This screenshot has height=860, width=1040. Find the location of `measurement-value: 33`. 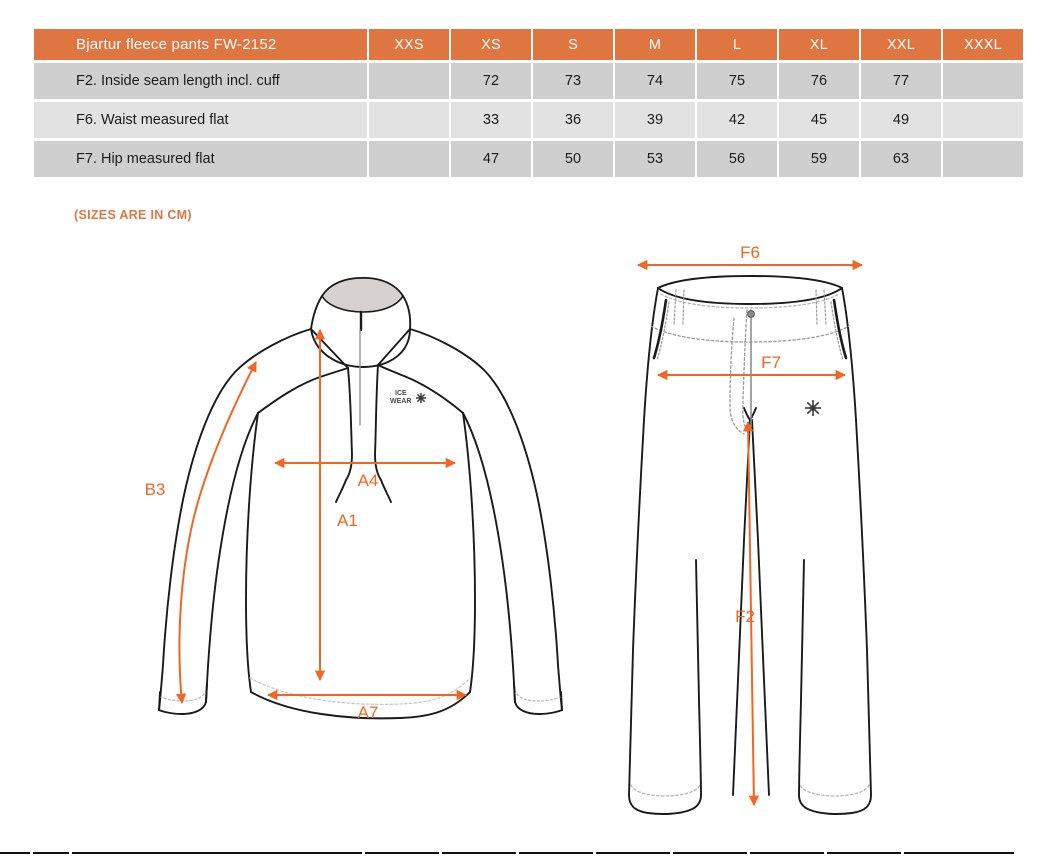

measurement-value: 33 is located at coordinates (491, 120).